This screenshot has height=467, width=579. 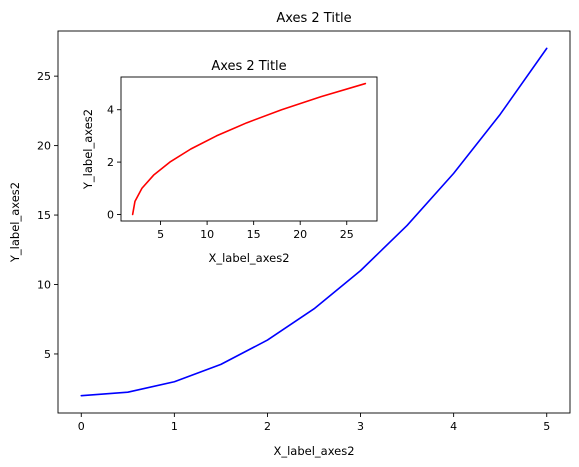 What do you see at coordinates (254, 234) in the screenshot?
I see `inset-x-tick-label: 15` at bounding box center [254, 234].